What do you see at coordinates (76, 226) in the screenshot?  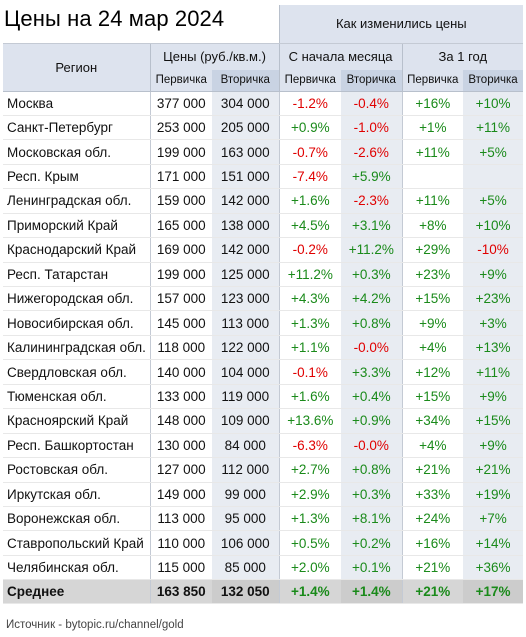 I see `region-cell: Приморский Край` at bounding box center [76, 226].